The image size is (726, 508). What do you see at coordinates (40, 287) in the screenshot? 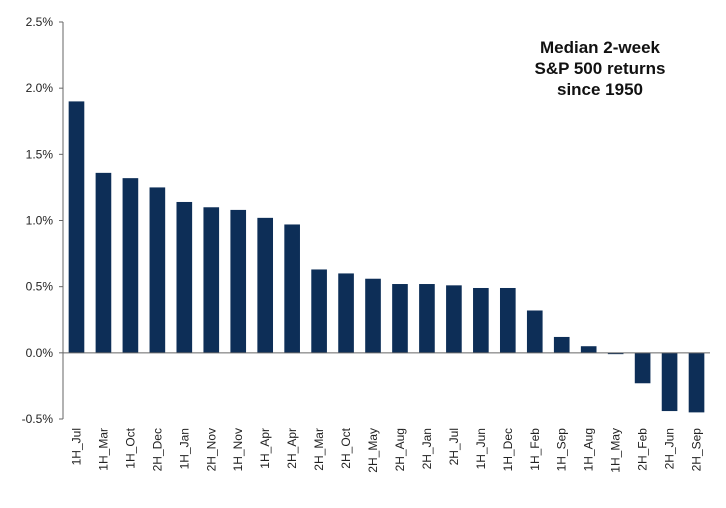
I see `y-tick-label: 0.5%` at bounding box center [40, 287].